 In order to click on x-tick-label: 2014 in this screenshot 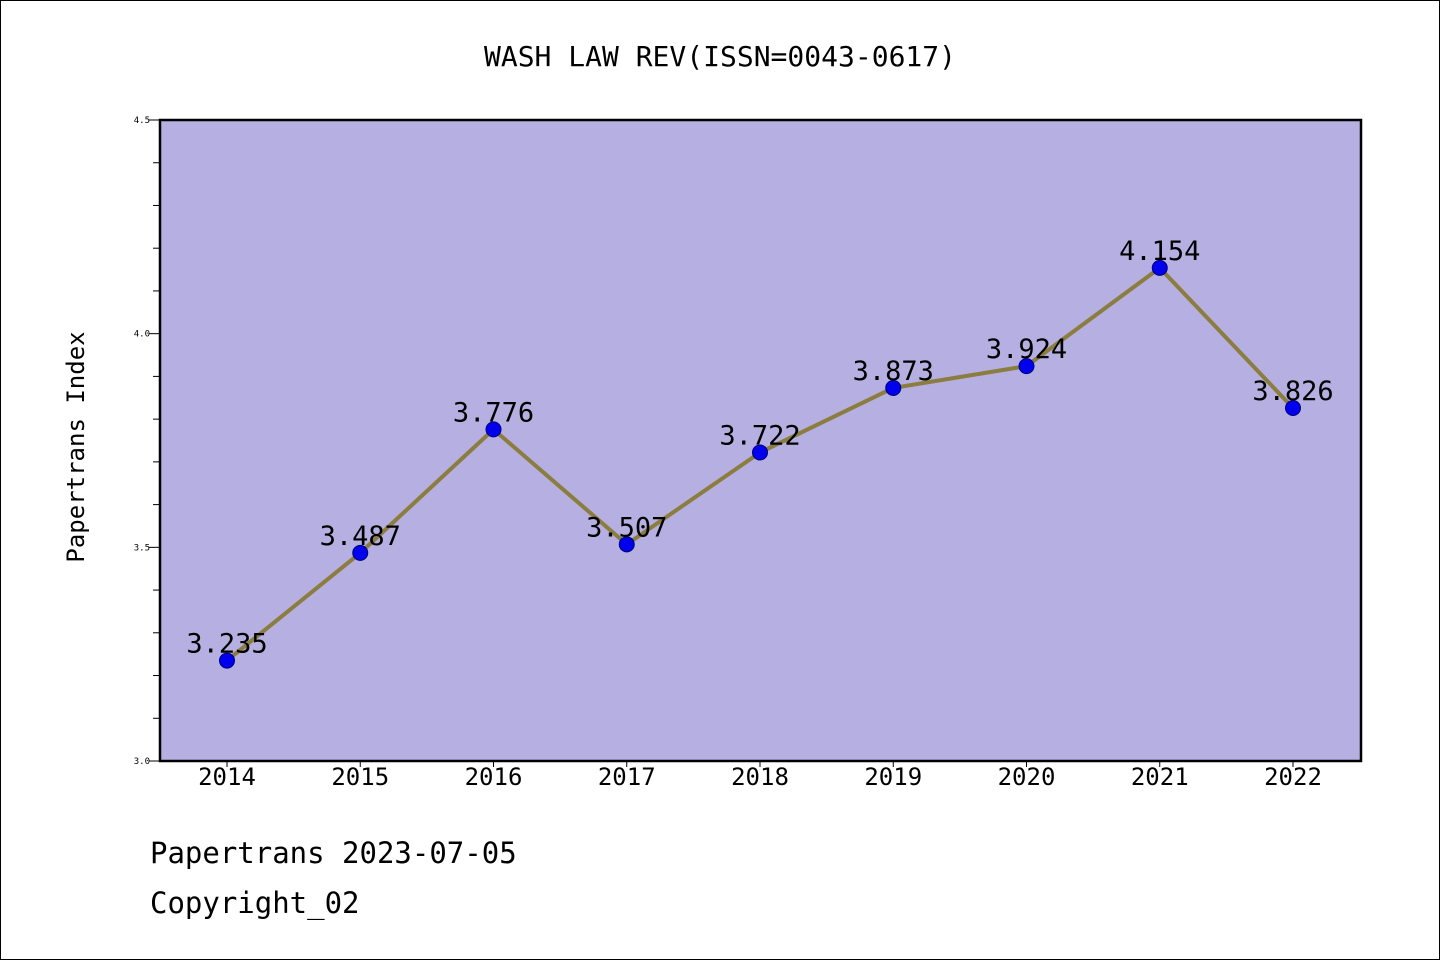, I will do `click(227, 777)`.